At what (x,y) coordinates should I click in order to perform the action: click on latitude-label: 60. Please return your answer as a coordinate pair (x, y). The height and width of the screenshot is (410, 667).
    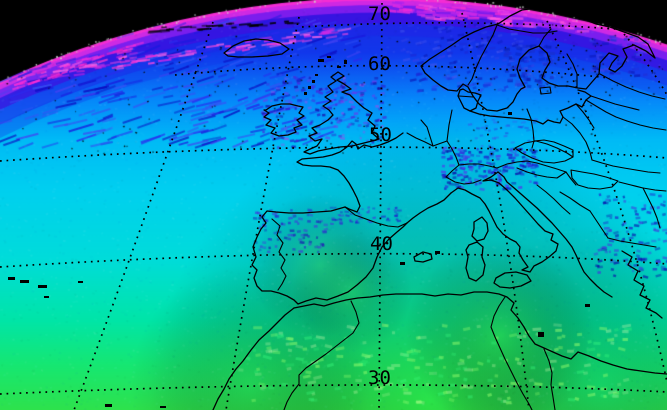
    Looking at the image, I should click on (379, 64).